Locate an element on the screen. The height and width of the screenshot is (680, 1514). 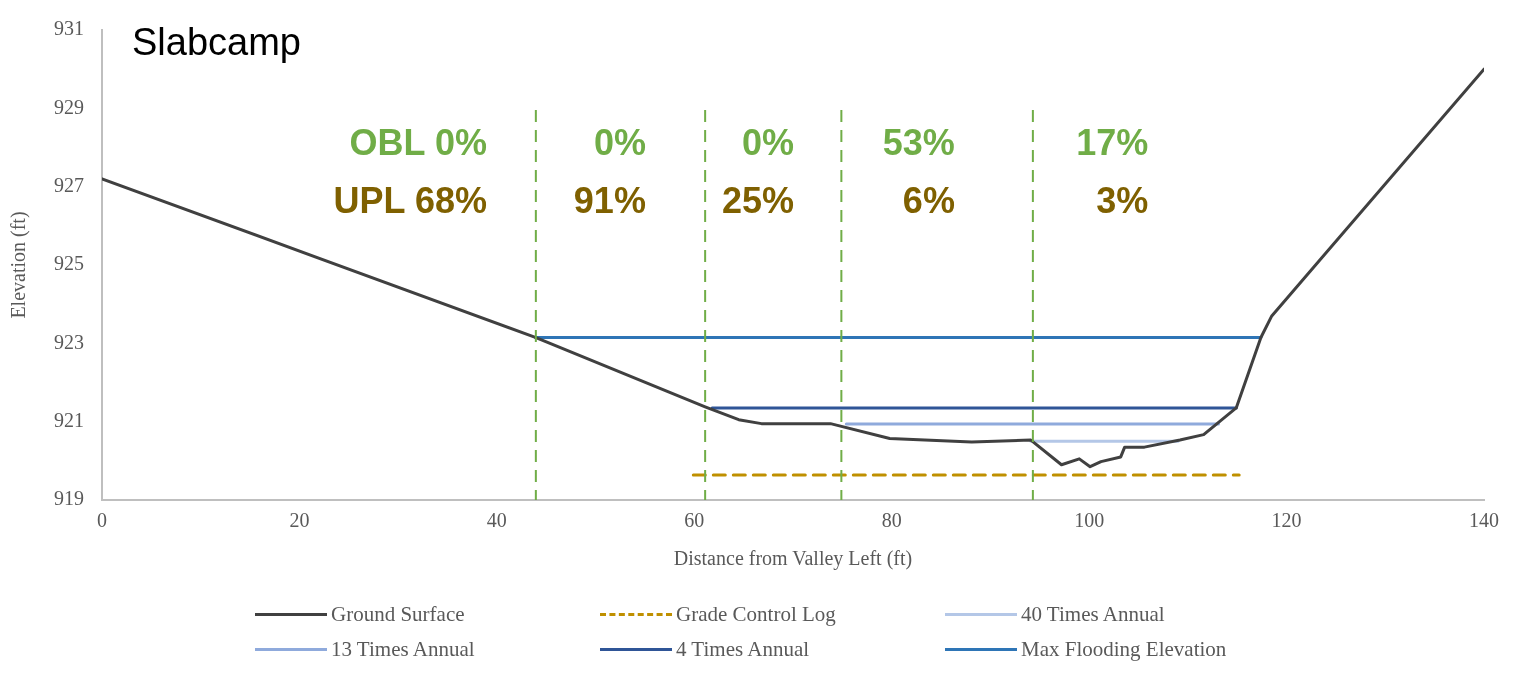
y-tick-label: 919 is located at coordinates (69, 498).